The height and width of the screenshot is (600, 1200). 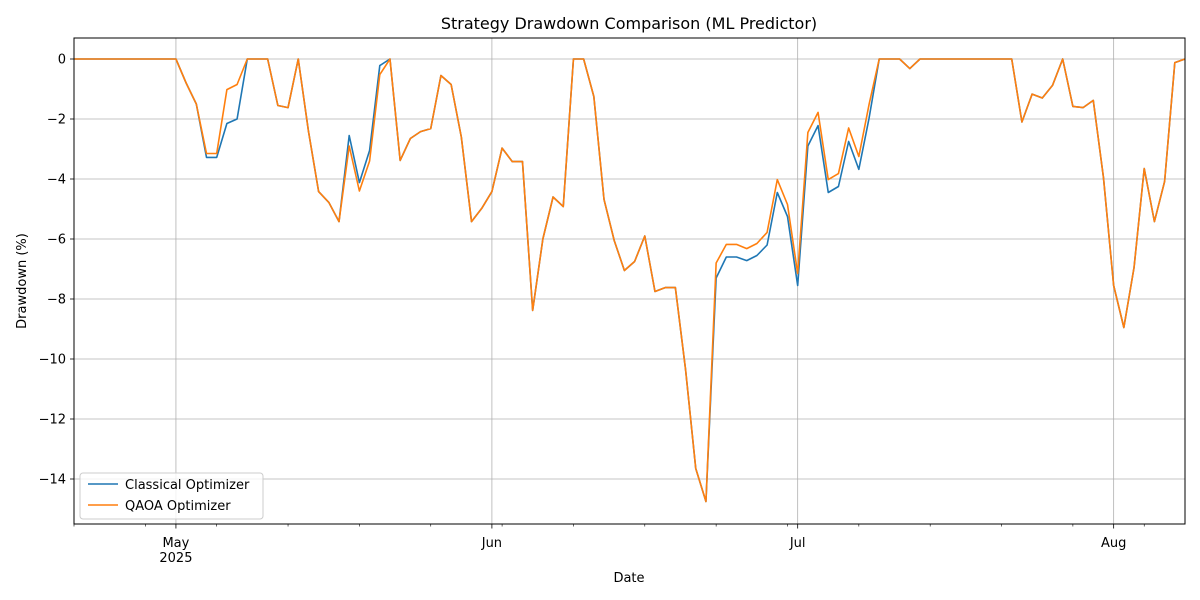 I want to click on legend-label-classical: Classical Optimizer, so click(x=187, y=485).